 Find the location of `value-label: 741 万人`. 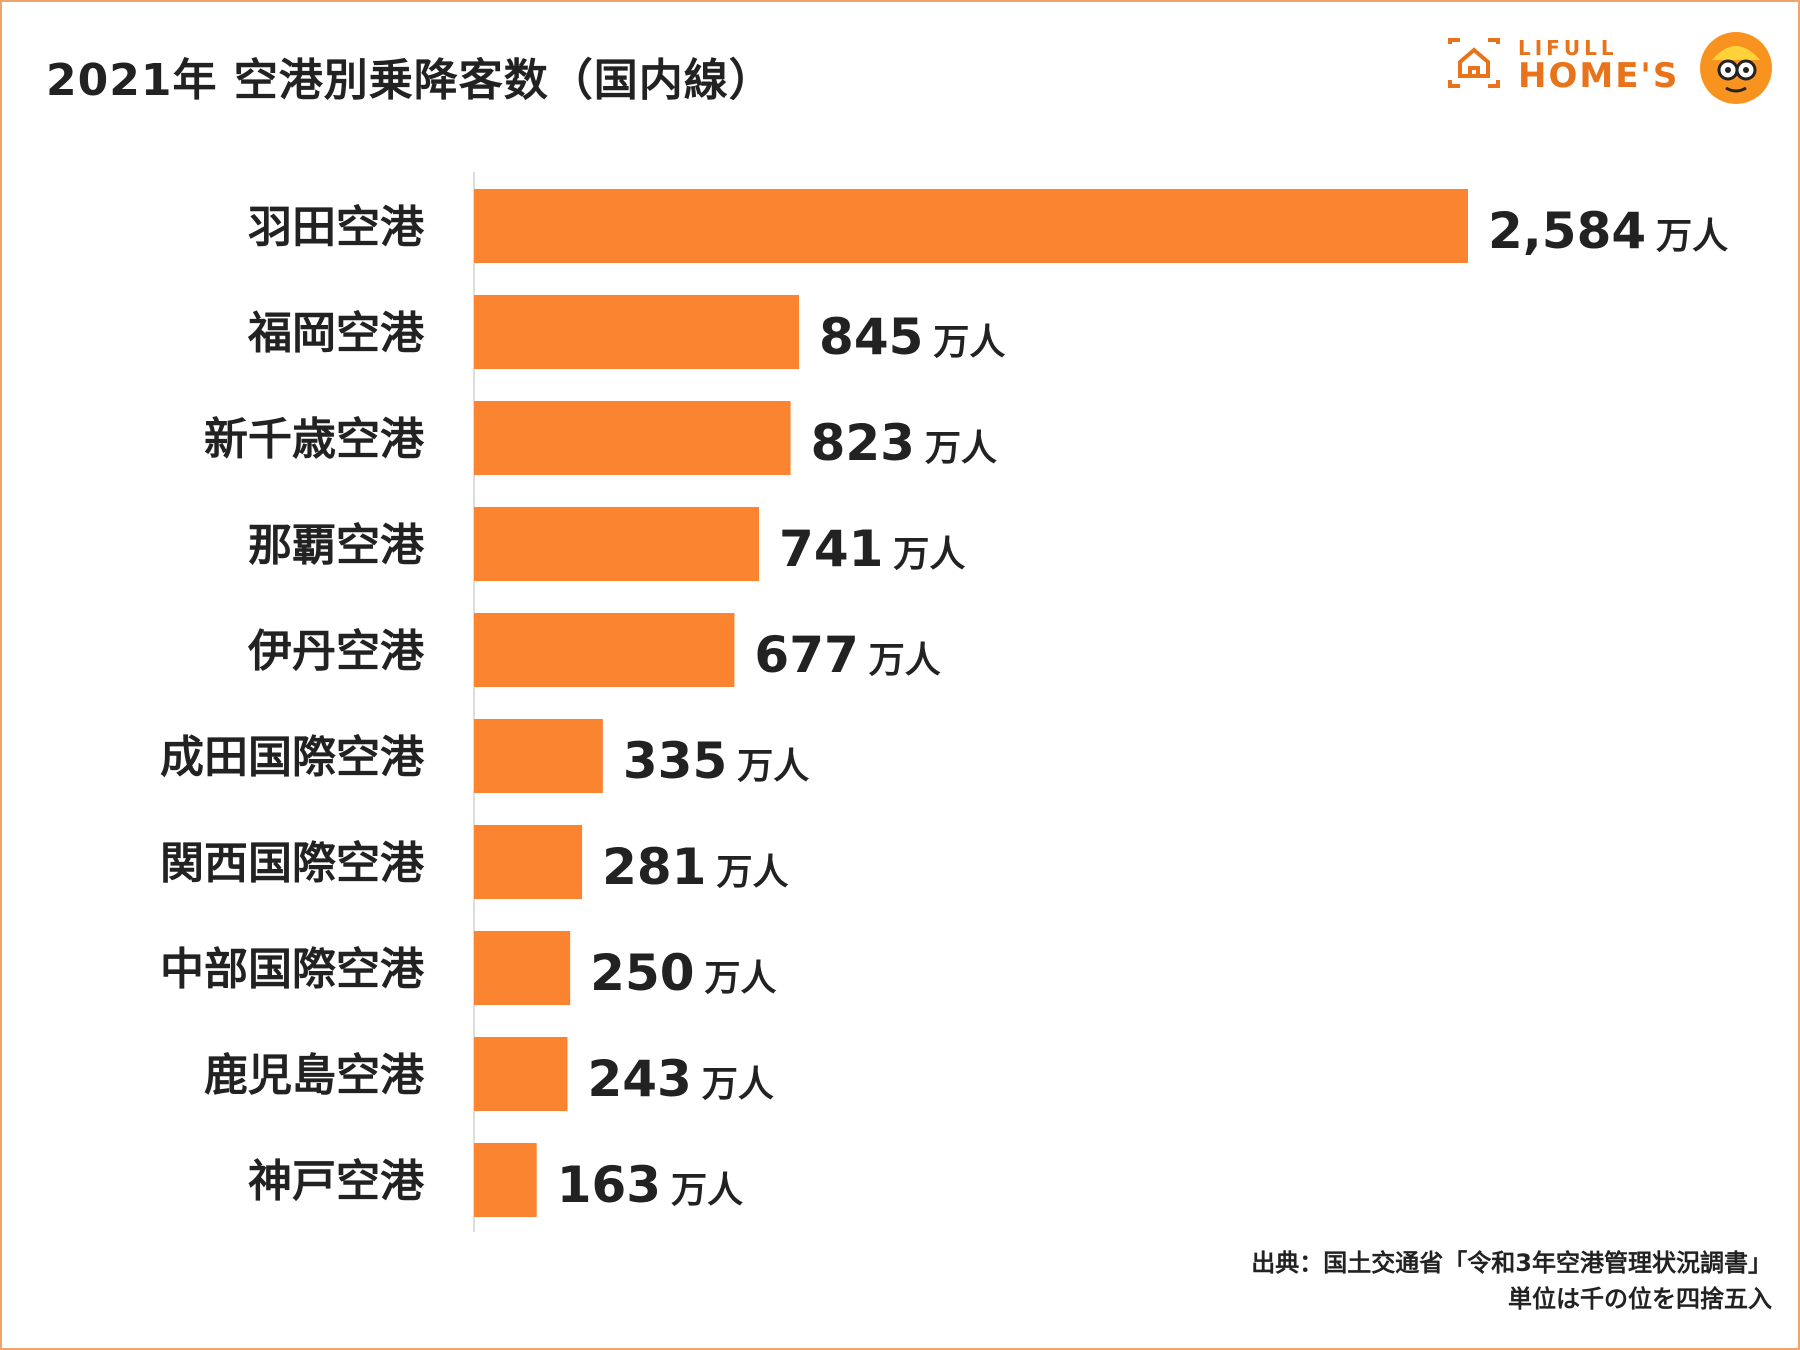

value-label: 741 万人 is located at coordinates (872, 549).